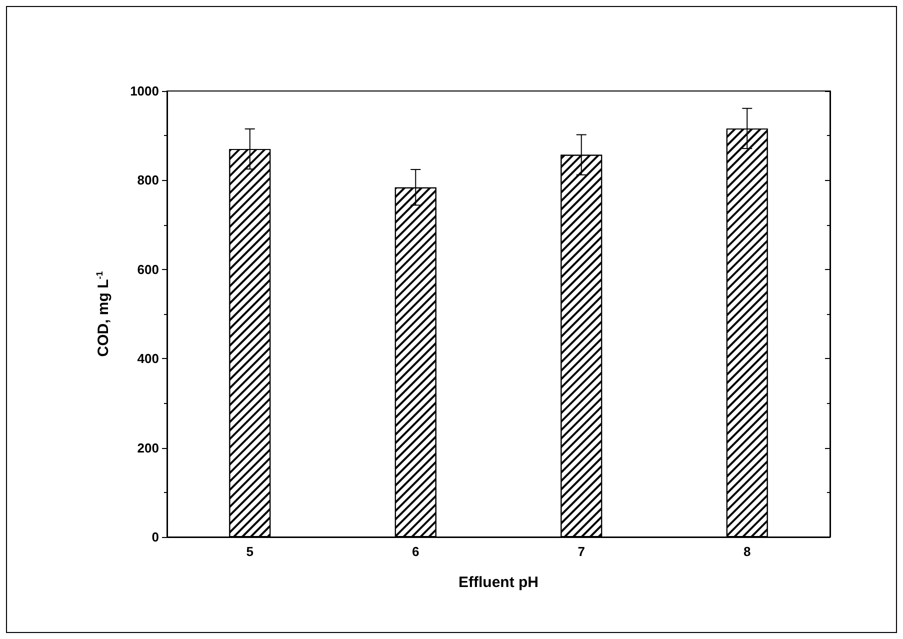 The width and height of the screenshot is (903, 639). I want to click on y-axis-title: COD, mg L-1, so click(103, 314).